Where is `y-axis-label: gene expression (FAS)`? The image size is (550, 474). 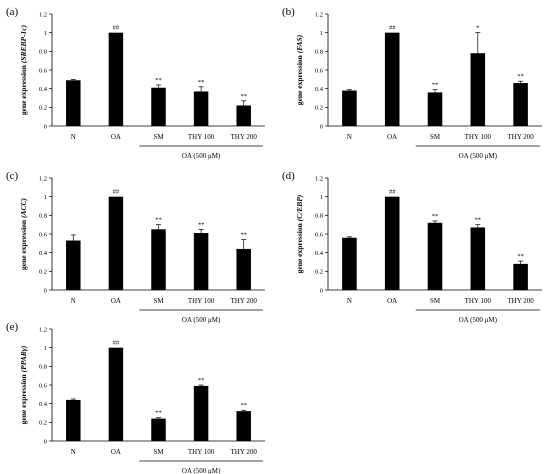 y-axis-label: gene expression (FAS) is located at coordinates (299, 69).